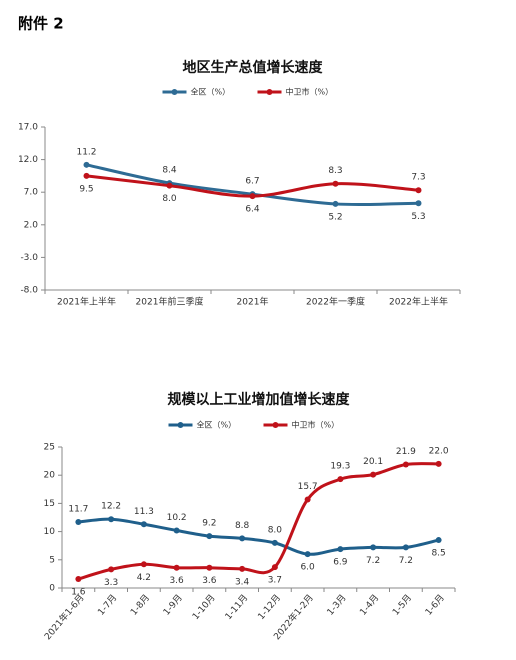 The width and height of the screenshot is (516, 660). Describe the element at coordinates (144, 578) in the screenshot. I see `value-label: 4.2` at that location.